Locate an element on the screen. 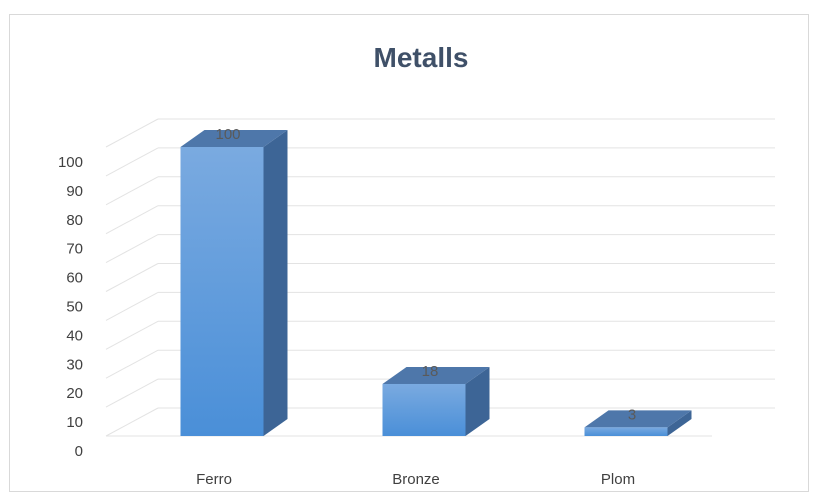 This screenshot has width=817, height=497. y-tick-label: 10 is located at coordinates (74, 422).